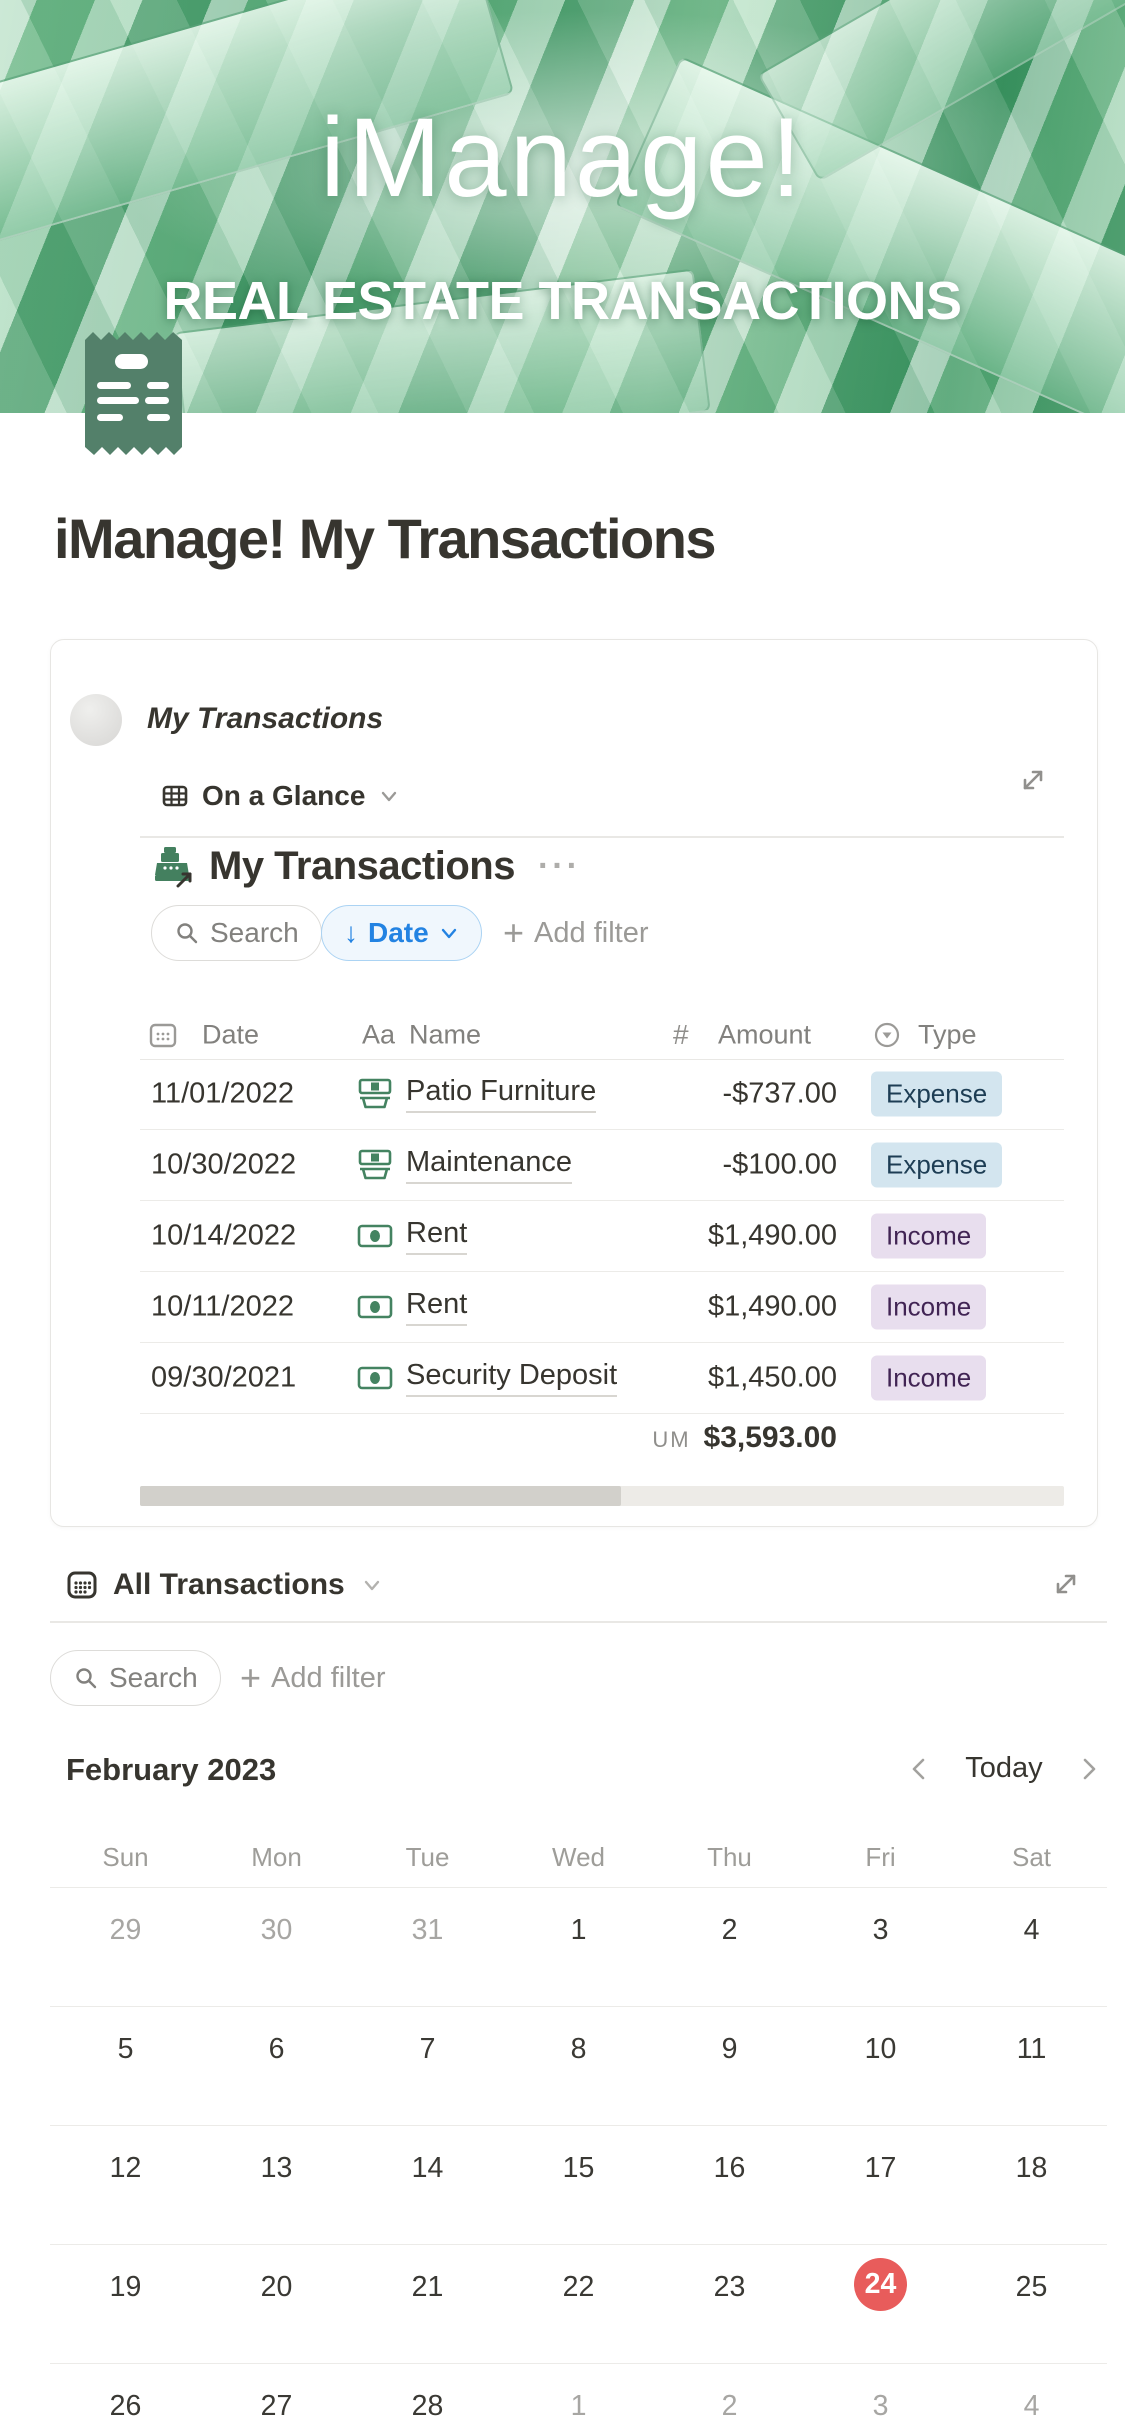 The height and width of the screenshot is (2436, 1125). I want to click on weekday-label: Wed, so click(578, 1857).